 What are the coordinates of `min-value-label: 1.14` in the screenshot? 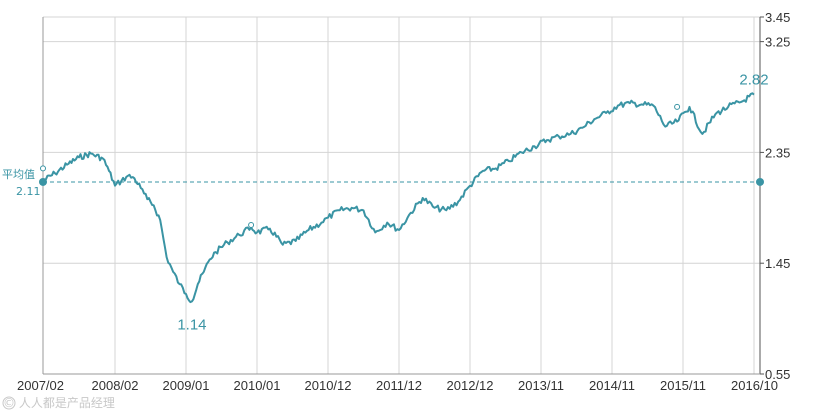 It's located at (191, 324).